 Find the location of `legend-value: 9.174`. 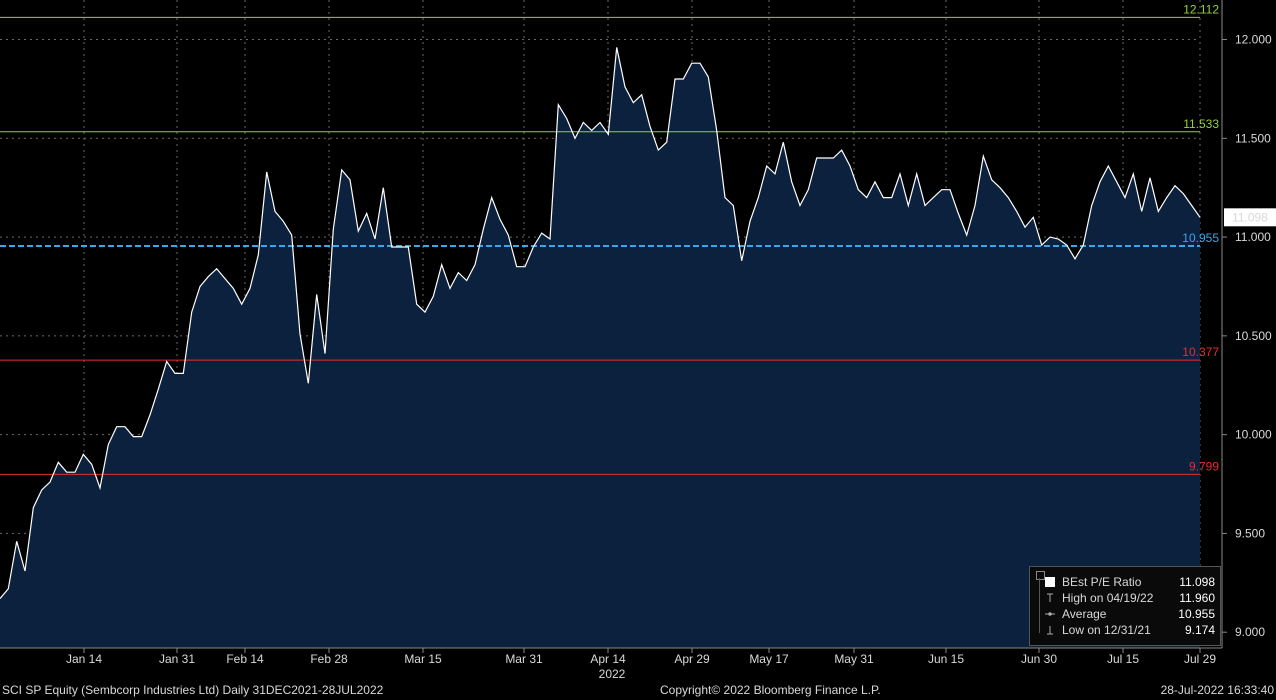

legend-value: 9.174 is located at coordinates (1199, 630).